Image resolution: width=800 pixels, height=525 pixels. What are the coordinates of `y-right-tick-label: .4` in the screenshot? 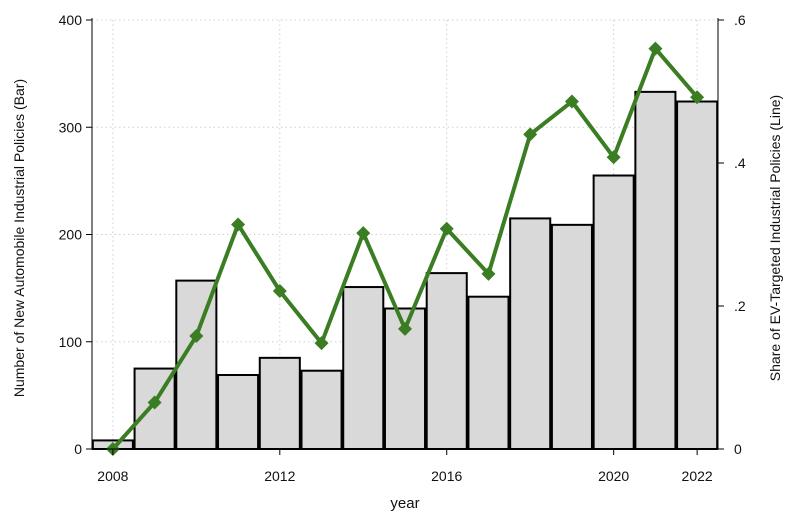 It's located at (740, 163).